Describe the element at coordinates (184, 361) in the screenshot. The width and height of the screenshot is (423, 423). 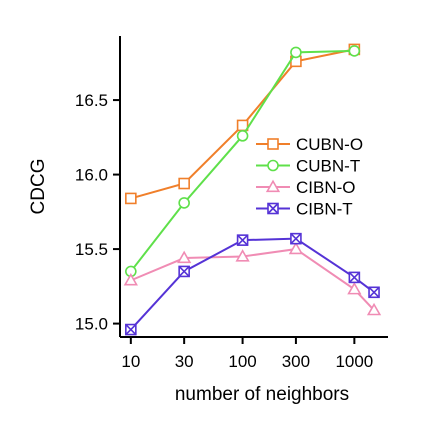
I see `x-tick-label: 30` at that location.